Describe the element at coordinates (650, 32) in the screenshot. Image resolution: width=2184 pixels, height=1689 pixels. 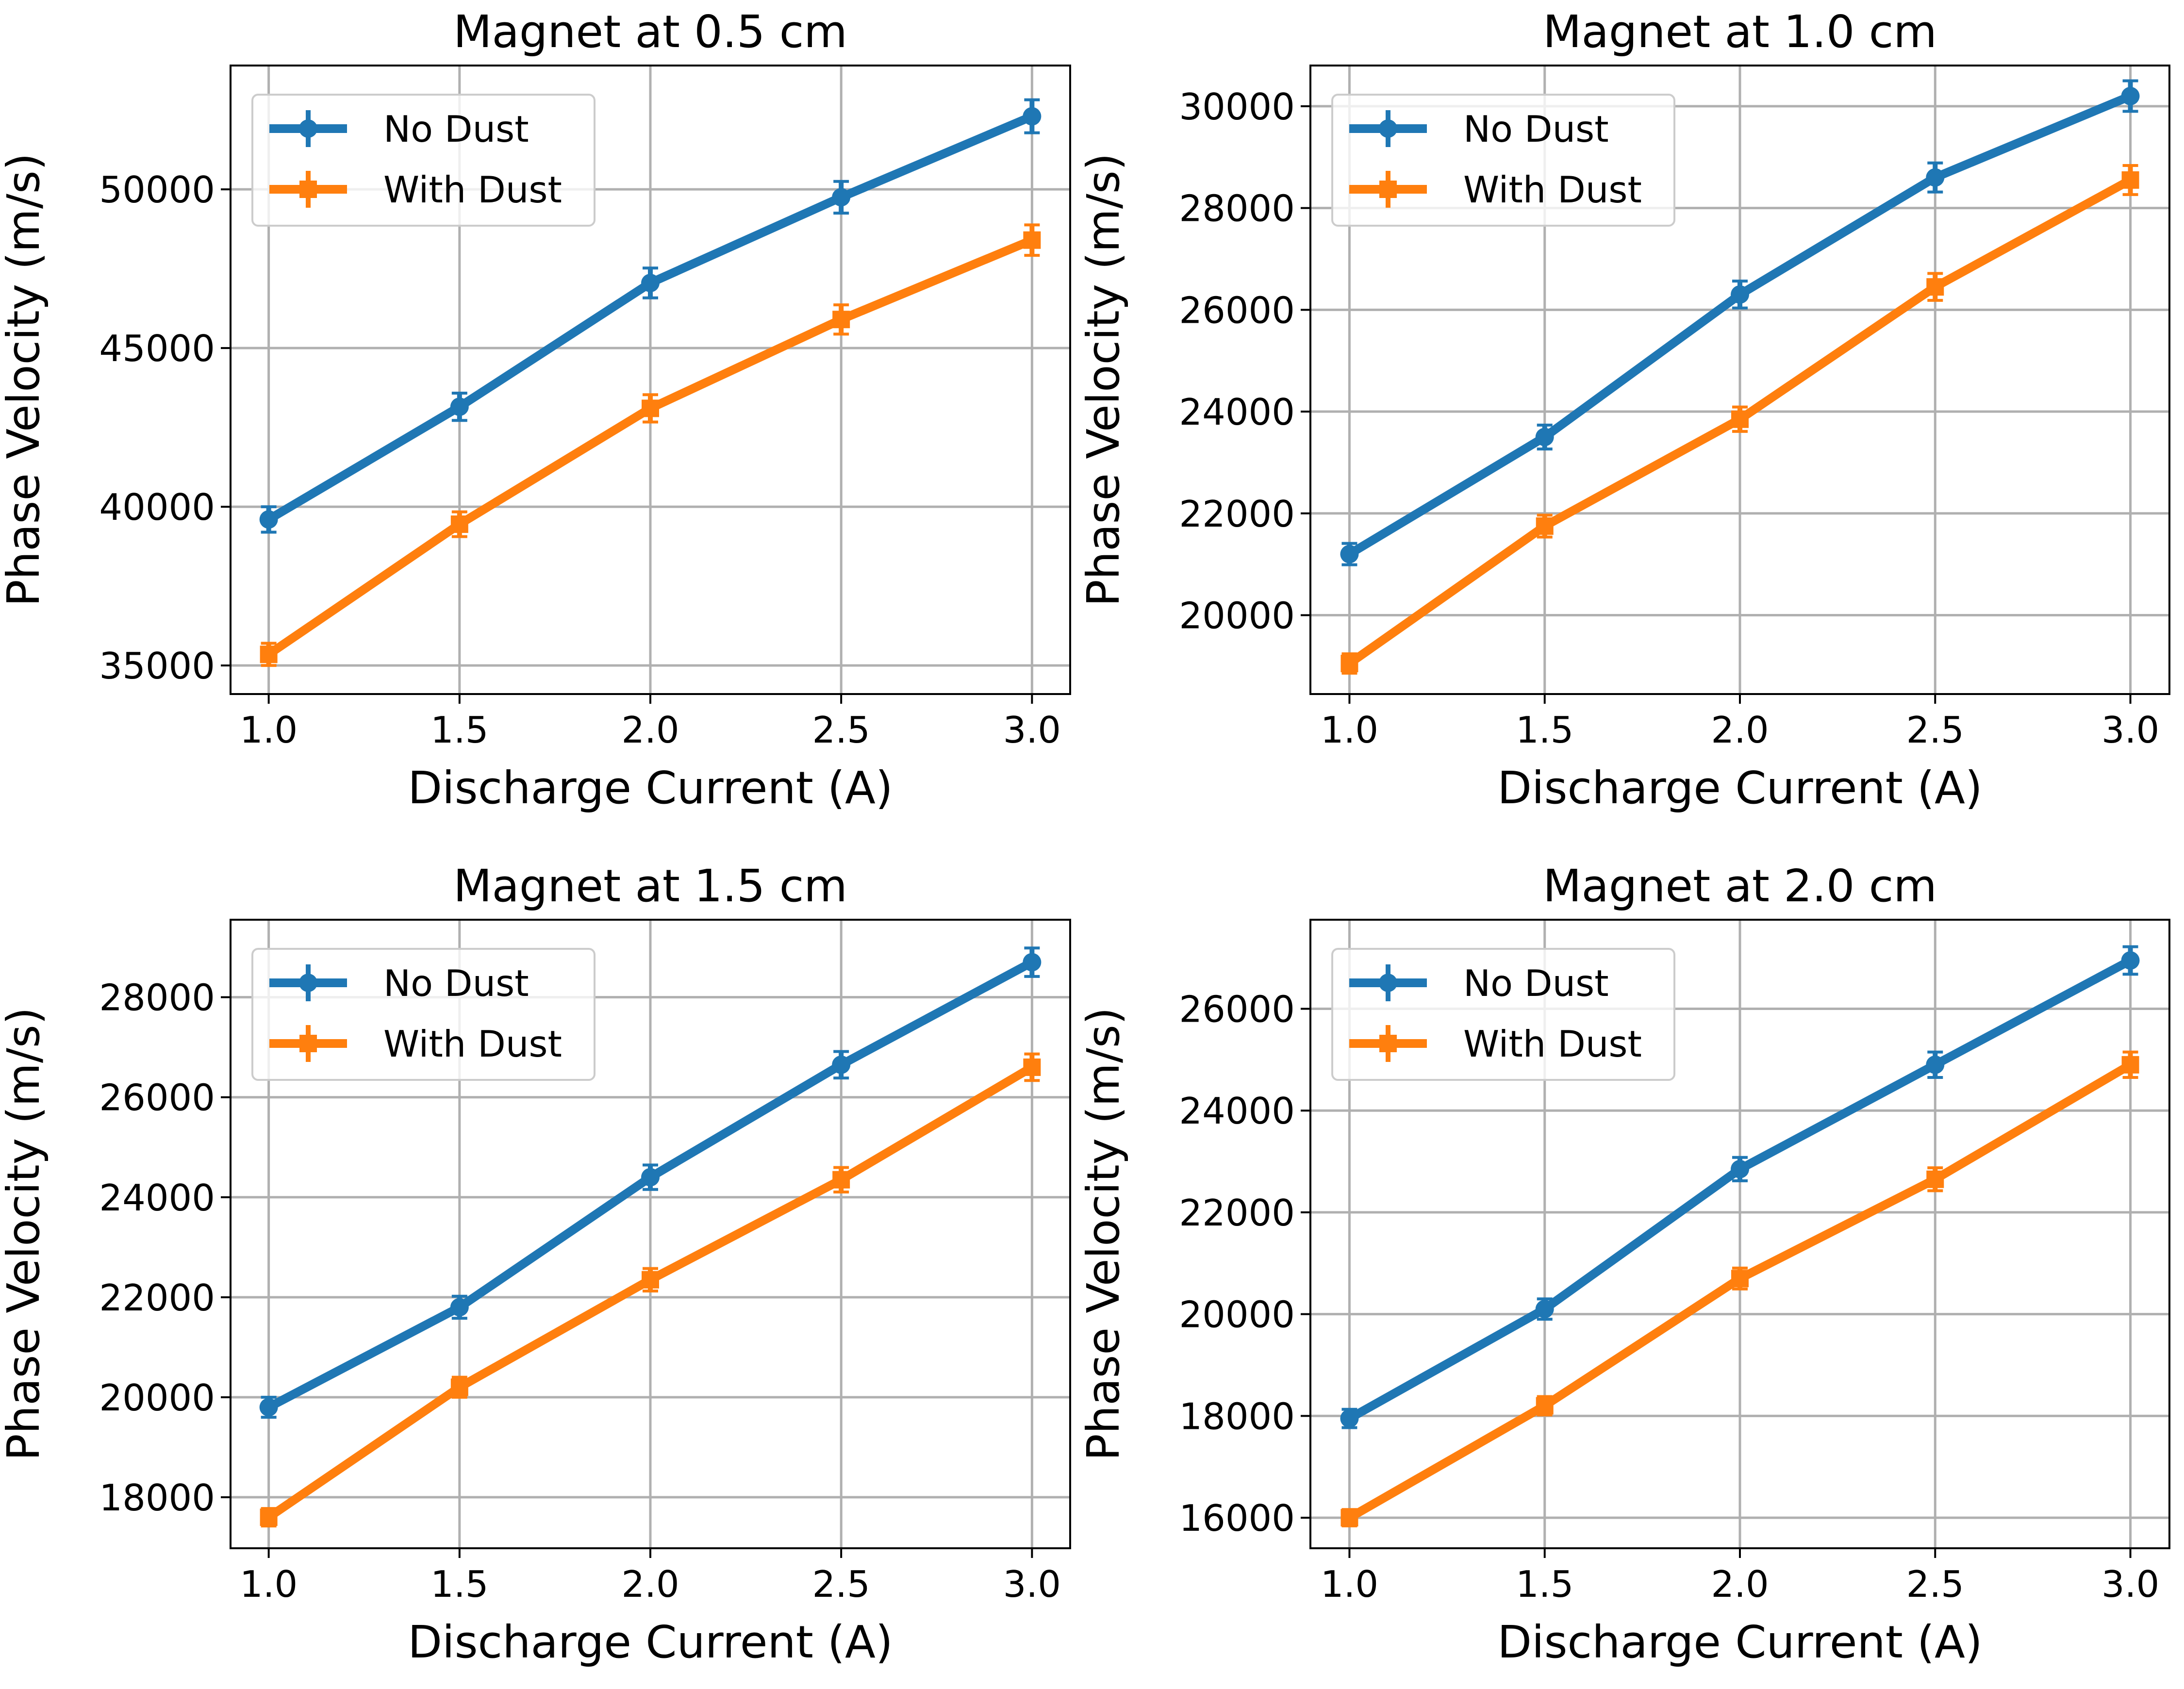
I see `chart-title: Magnet at 0.5 cm` at that location.